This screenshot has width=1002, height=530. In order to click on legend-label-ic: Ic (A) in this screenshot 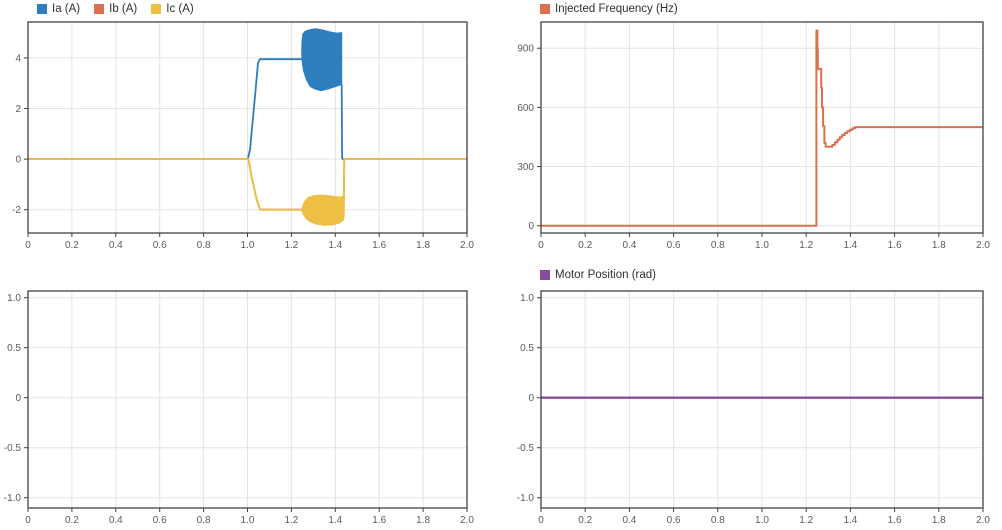, I will do `click(180, 9)`.